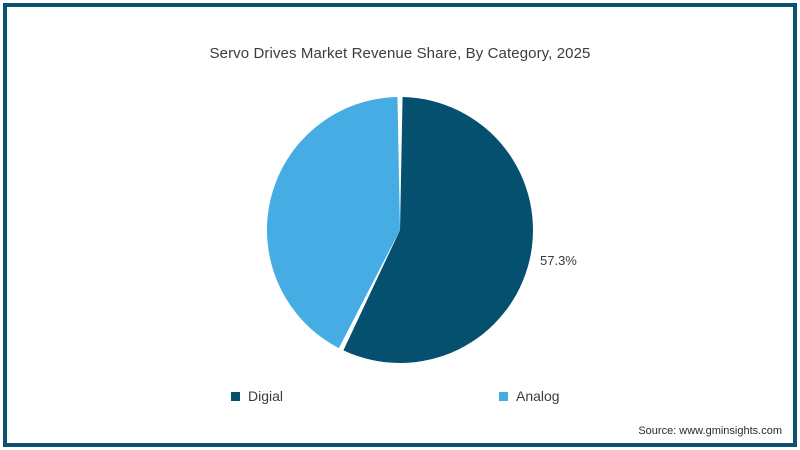  I want to click on chart-legend: Digial Analog, so click(400, 399).